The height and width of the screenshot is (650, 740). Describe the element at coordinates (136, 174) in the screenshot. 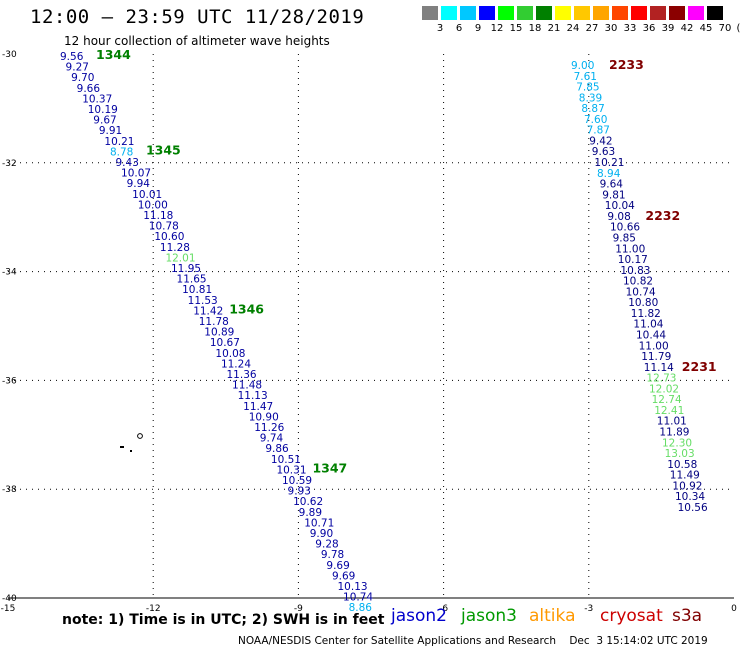

I see `wave-height-value: 10.07` at that location.